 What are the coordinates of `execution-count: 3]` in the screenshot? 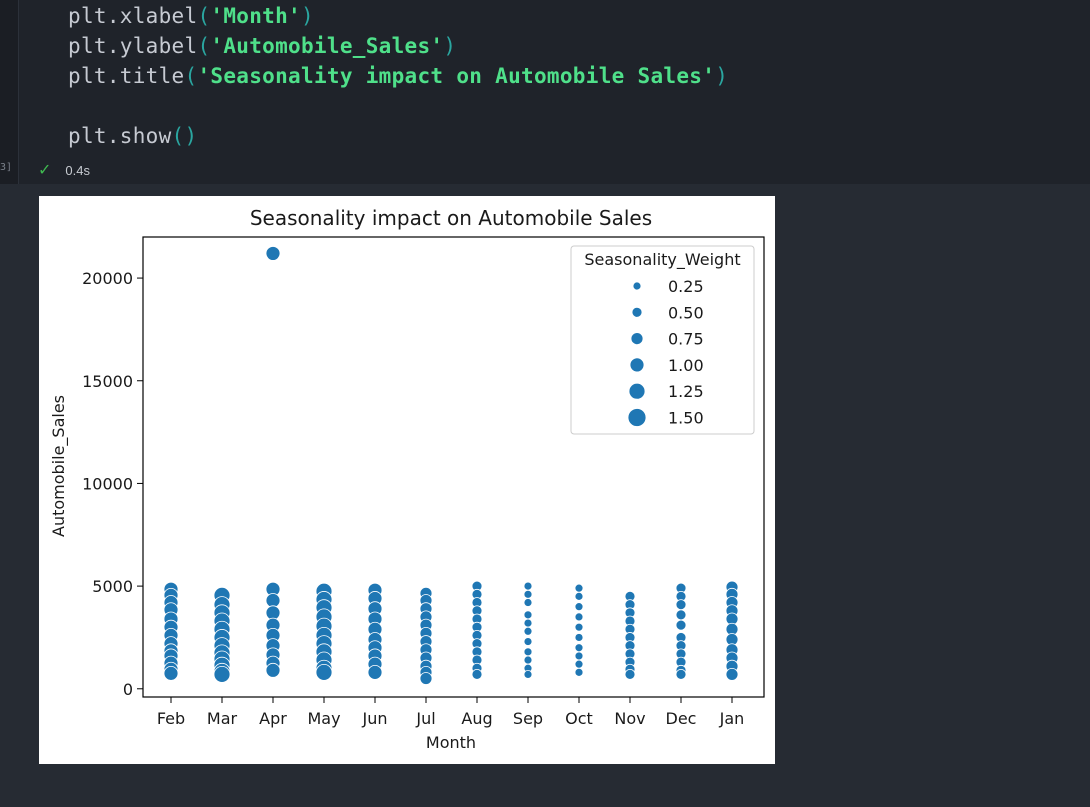 It's located at (6, 167).